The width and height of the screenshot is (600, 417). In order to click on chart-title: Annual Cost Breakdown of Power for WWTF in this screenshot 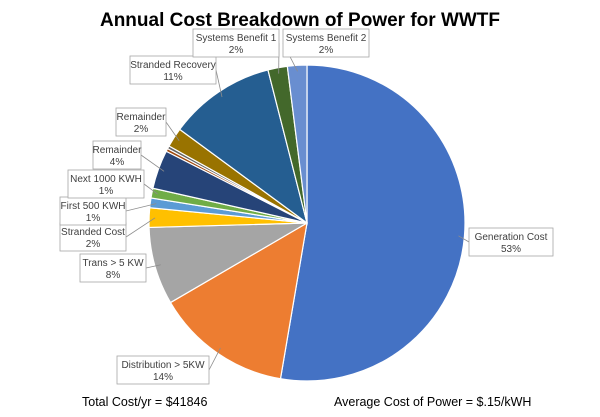, I will do `click(300, 20)`.